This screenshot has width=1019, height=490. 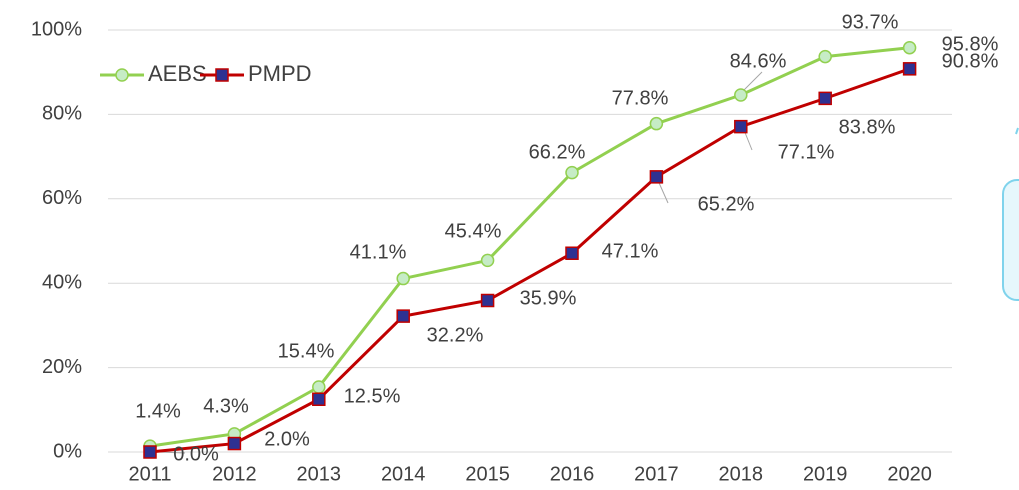 I want to click on data-label: 2.0%, so click(x=287, y=439).